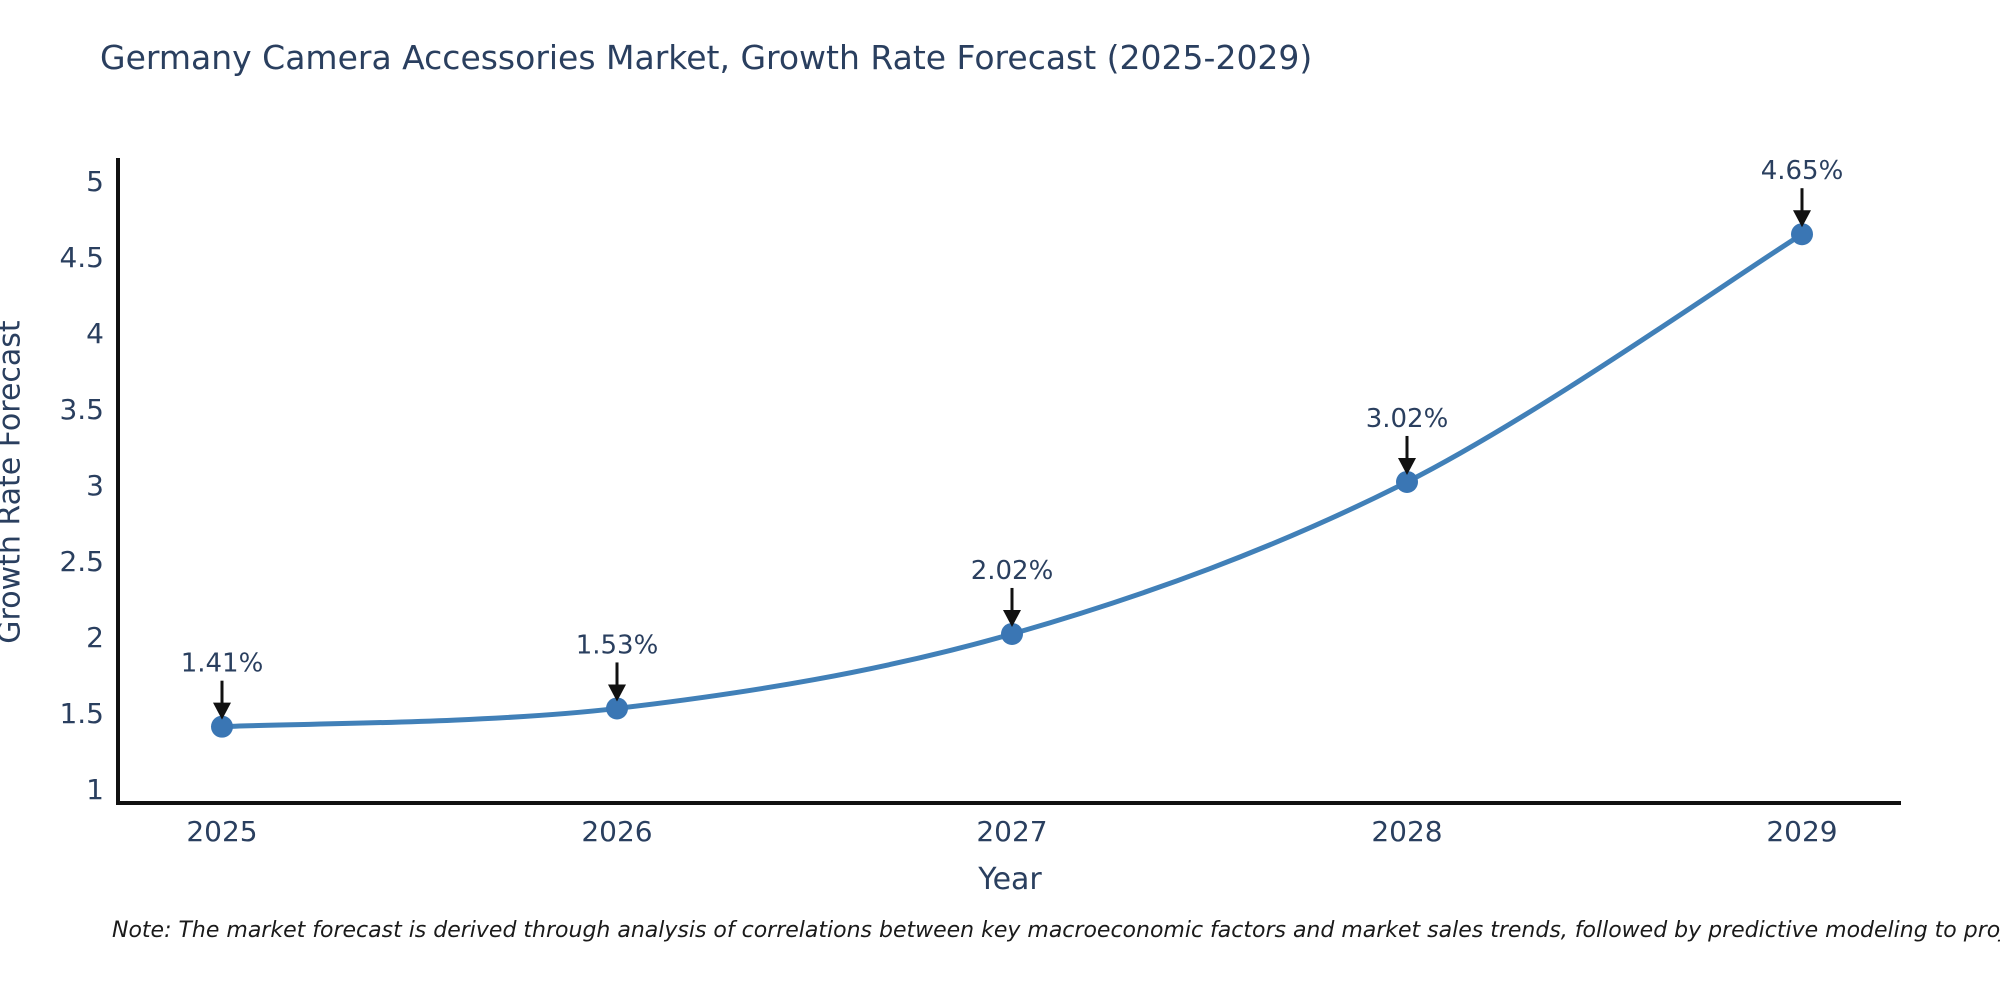  I want to click on y-axis-title: Growth Rate Forecast, so click(14, 481).